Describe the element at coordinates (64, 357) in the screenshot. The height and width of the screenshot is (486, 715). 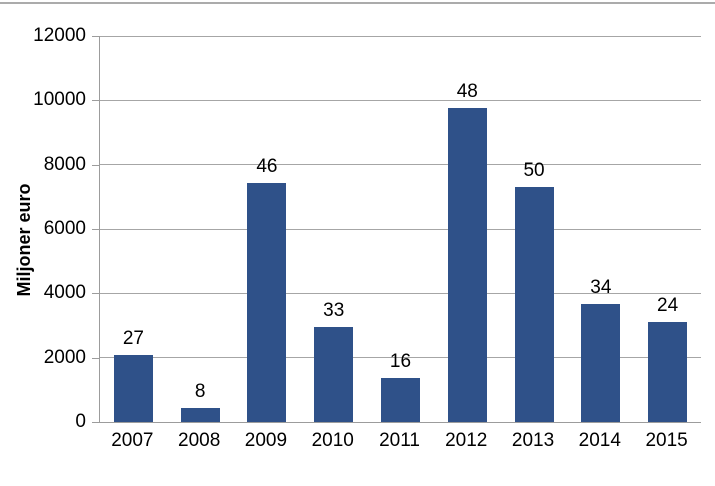
I see `y-tick-label: 2000` at that location.